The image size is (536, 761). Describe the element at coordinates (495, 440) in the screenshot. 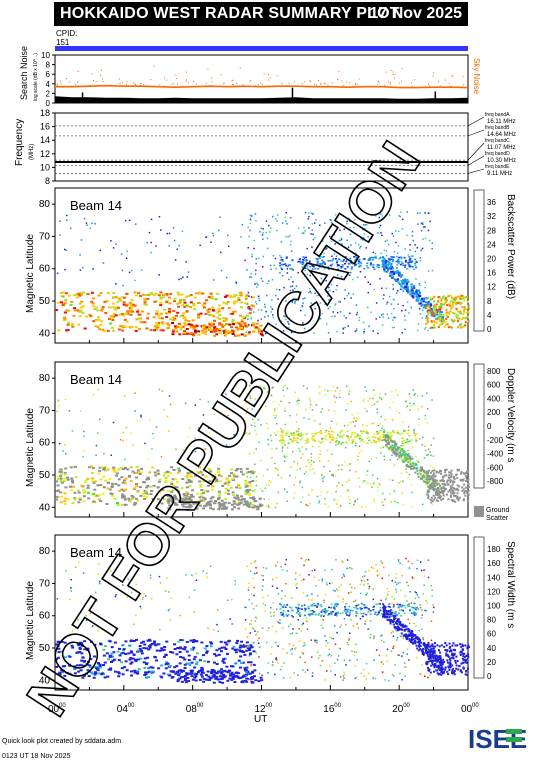

I see `velocity-colorbar-tick: -200` at that location.